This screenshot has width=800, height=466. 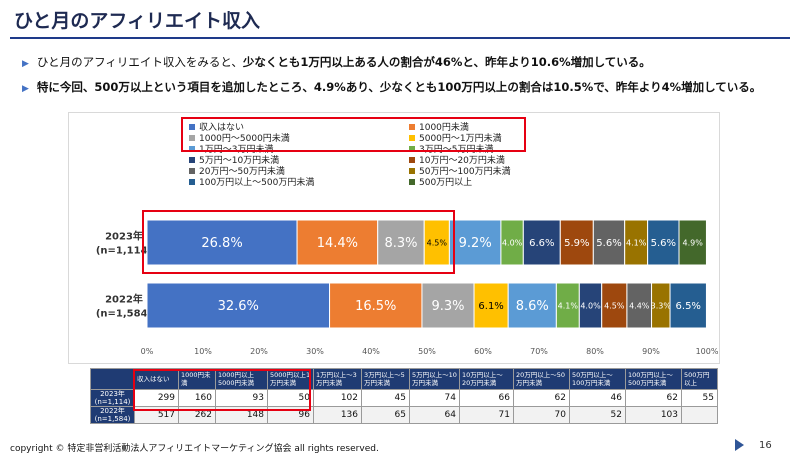 I want to click on legend-label: 50万円～100万円未満, so click(x=465, y=171).